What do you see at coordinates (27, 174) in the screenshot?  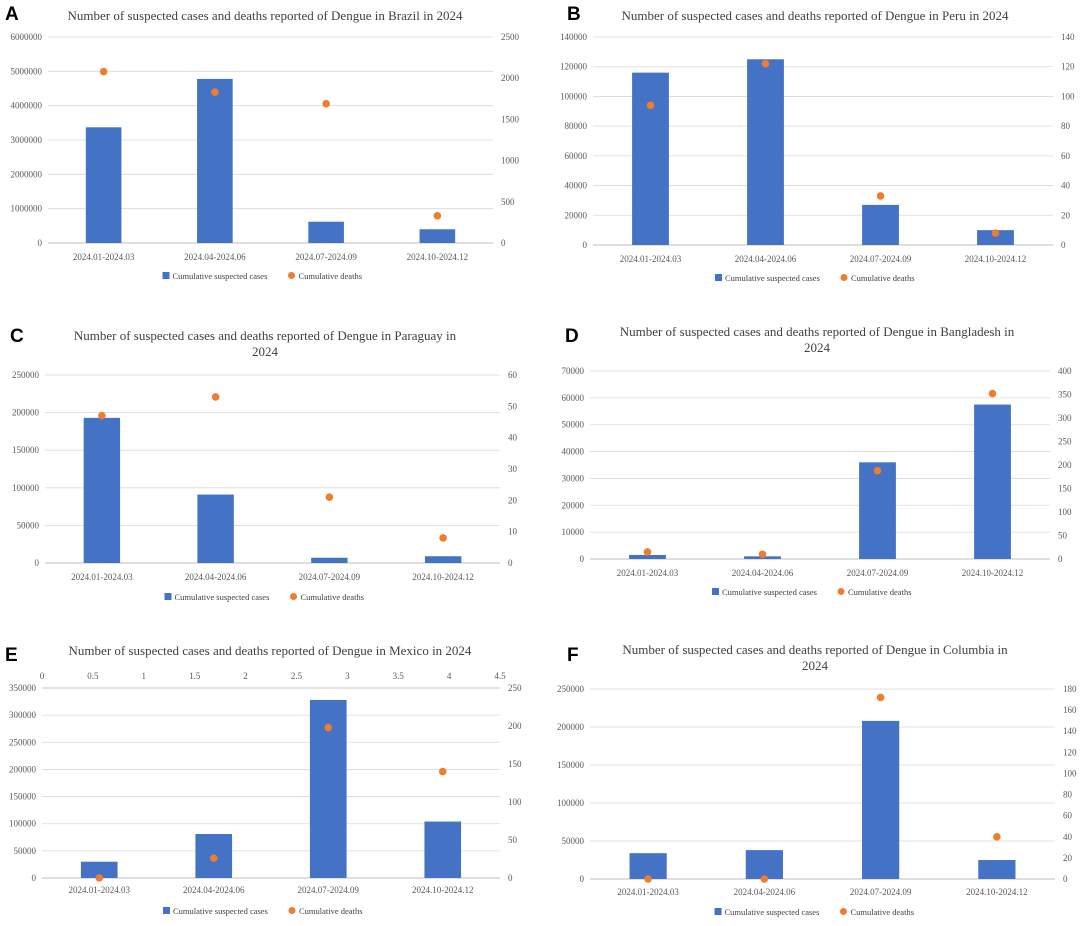 I see `y-tick-left: 2000000` at bounding box center [27, 174].